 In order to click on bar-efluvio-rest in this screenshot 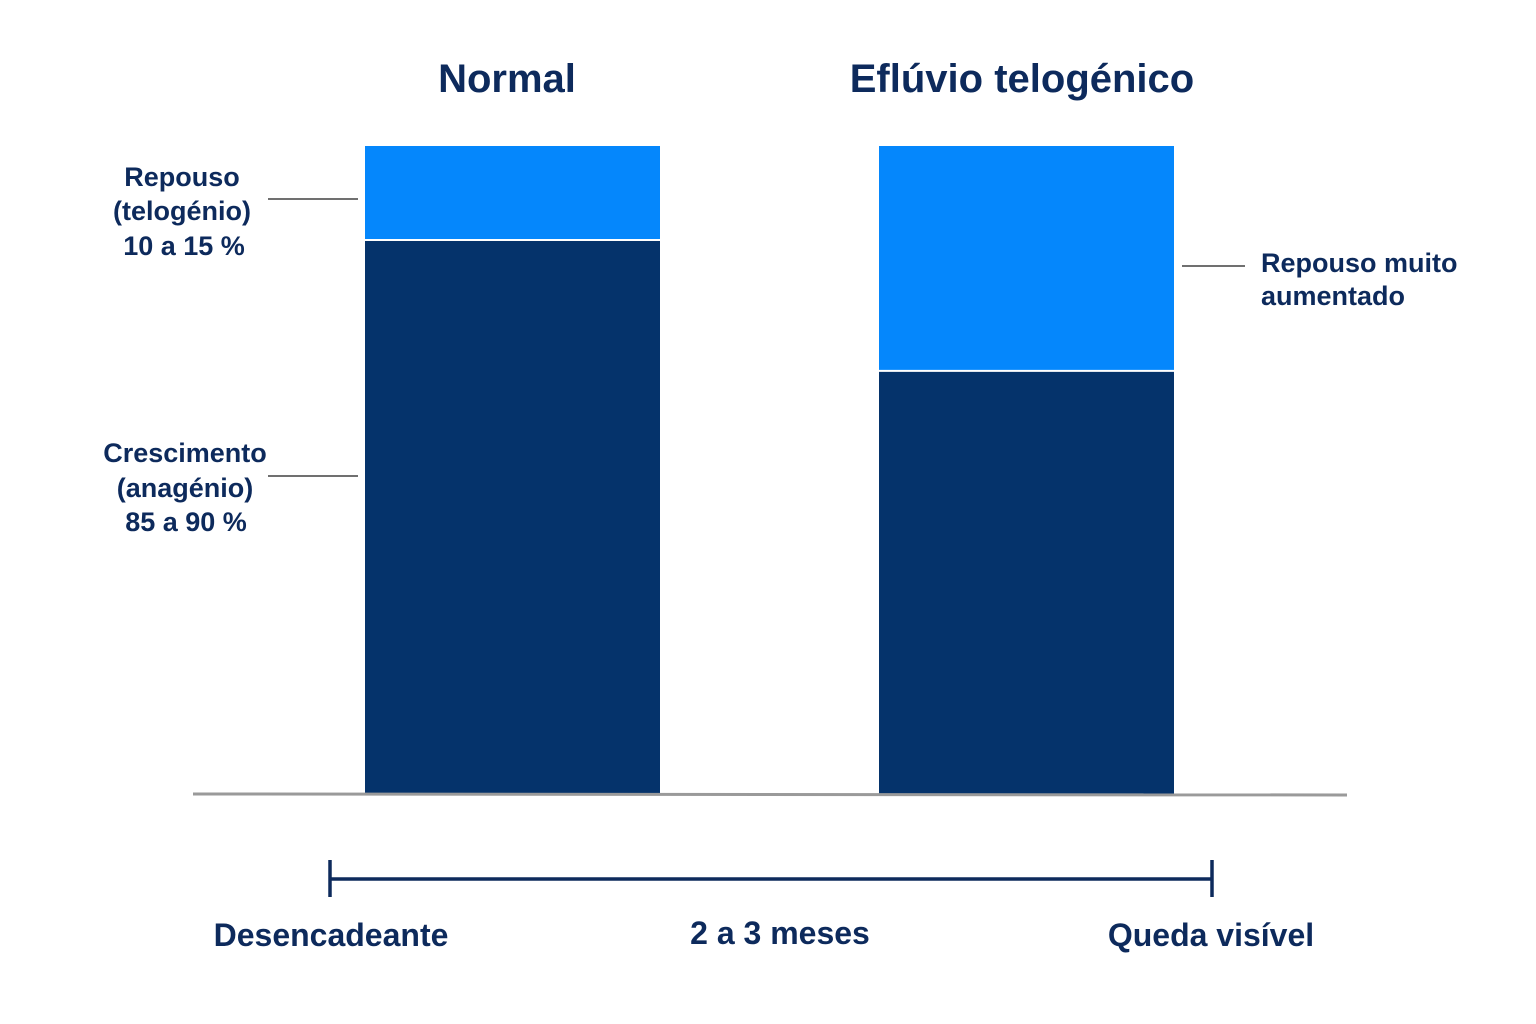, I will do `click(1026, 258)`.